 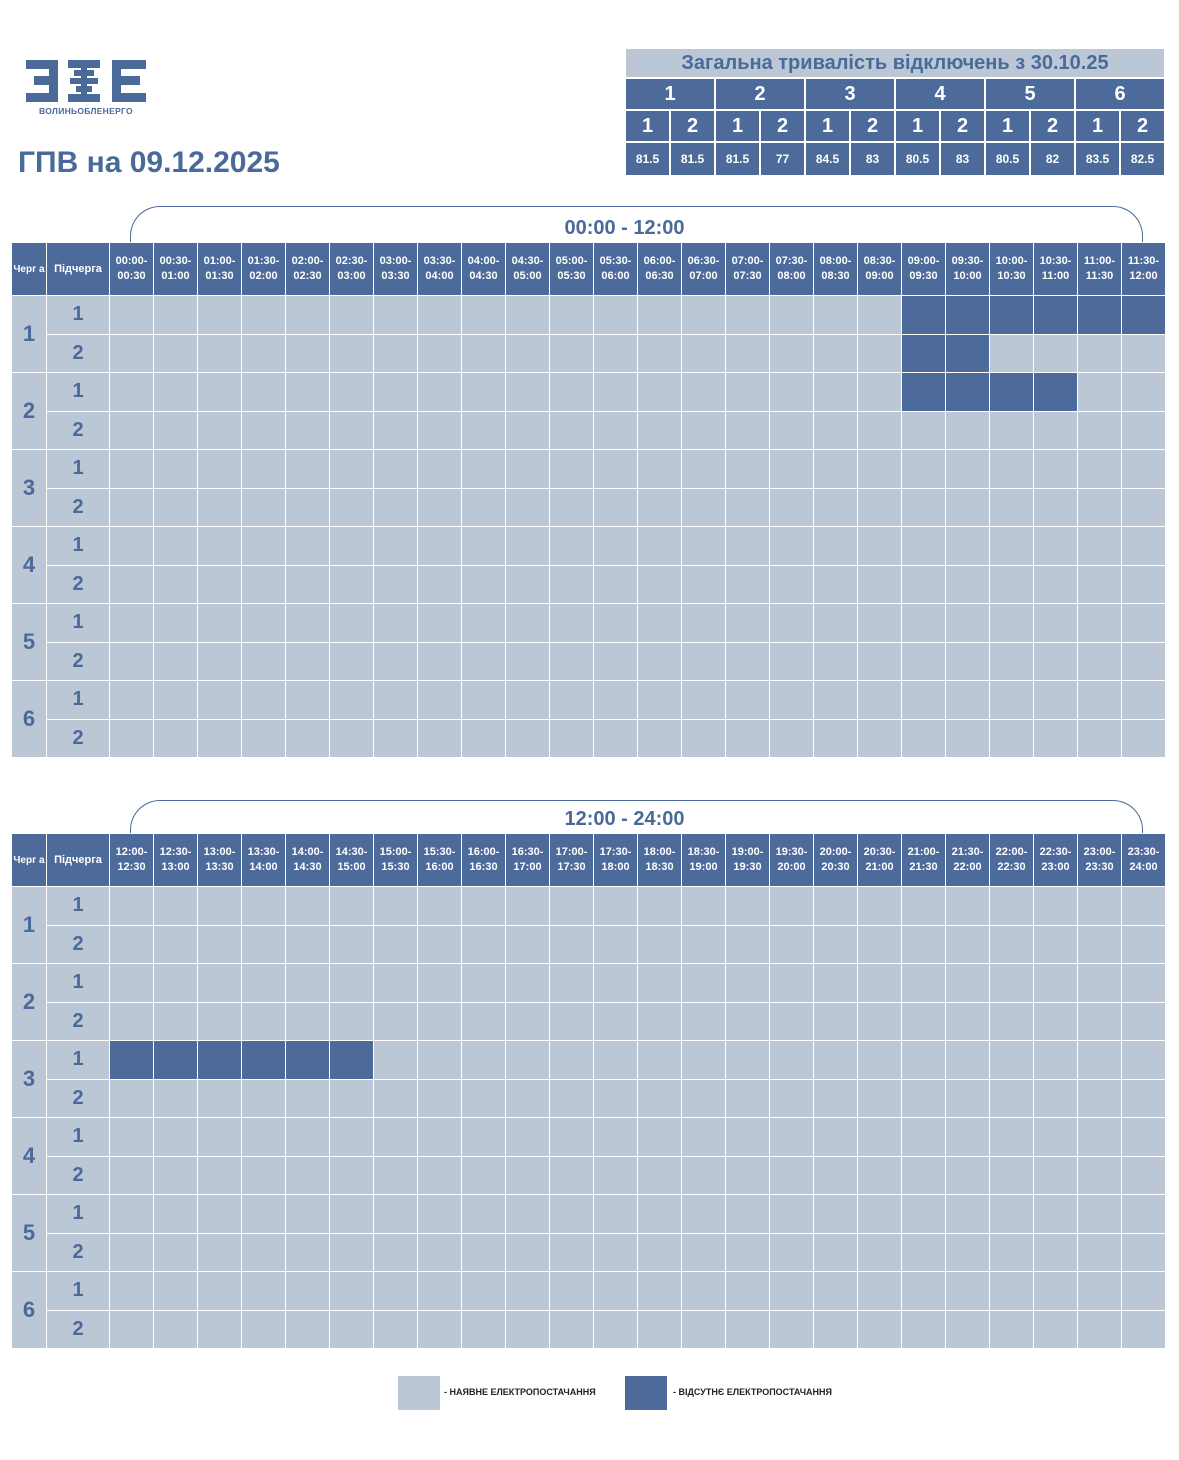 I want to click on time-slot-header: 10:30- 11:00, so click(x=1055, y=269).